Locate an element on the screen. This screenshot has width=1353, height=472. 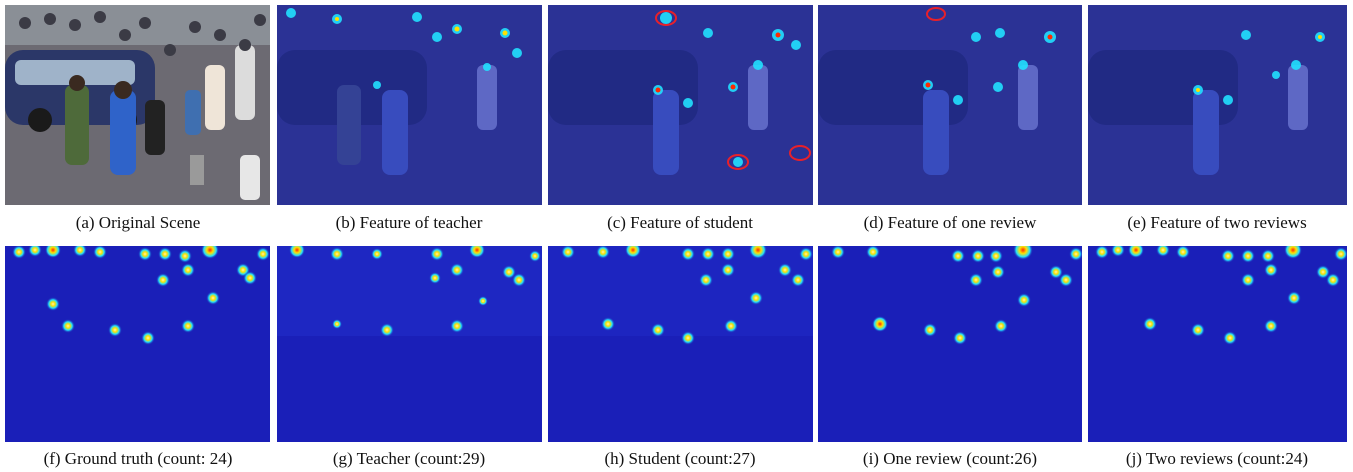
caption-two-reviews-count: (j) Two reviews (count:24) is located at coordinates (1217, 458).